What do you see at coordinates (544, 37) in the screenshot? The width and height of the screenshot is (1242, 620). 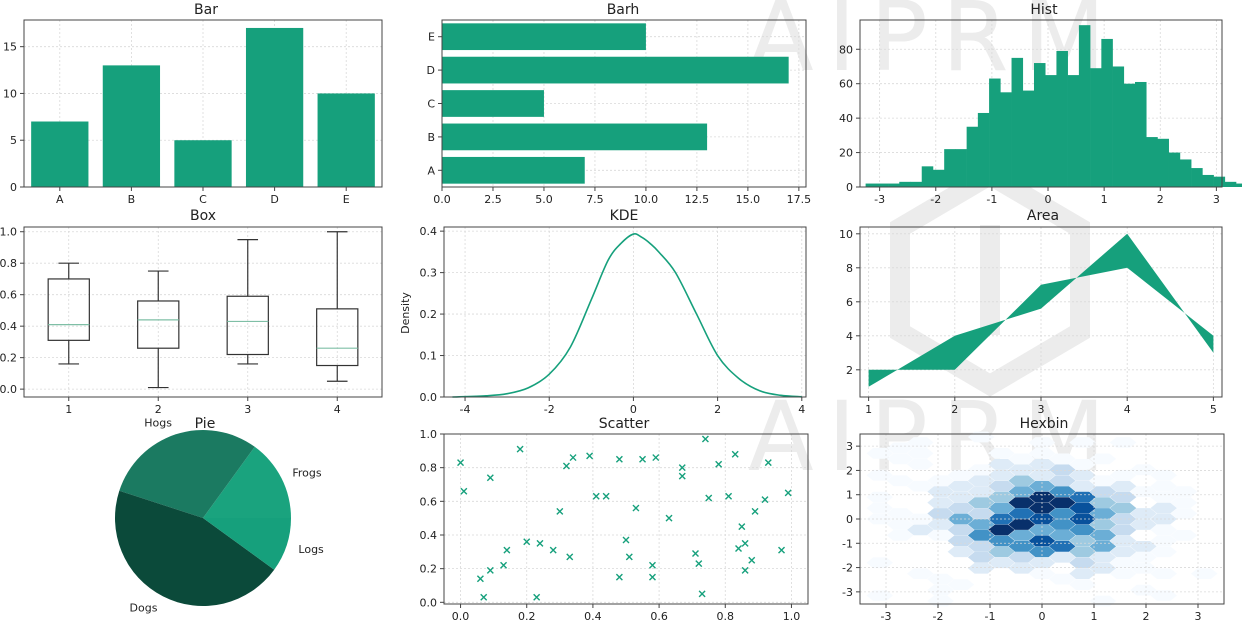 I see `barh-E` at bounding box center [544, 37].